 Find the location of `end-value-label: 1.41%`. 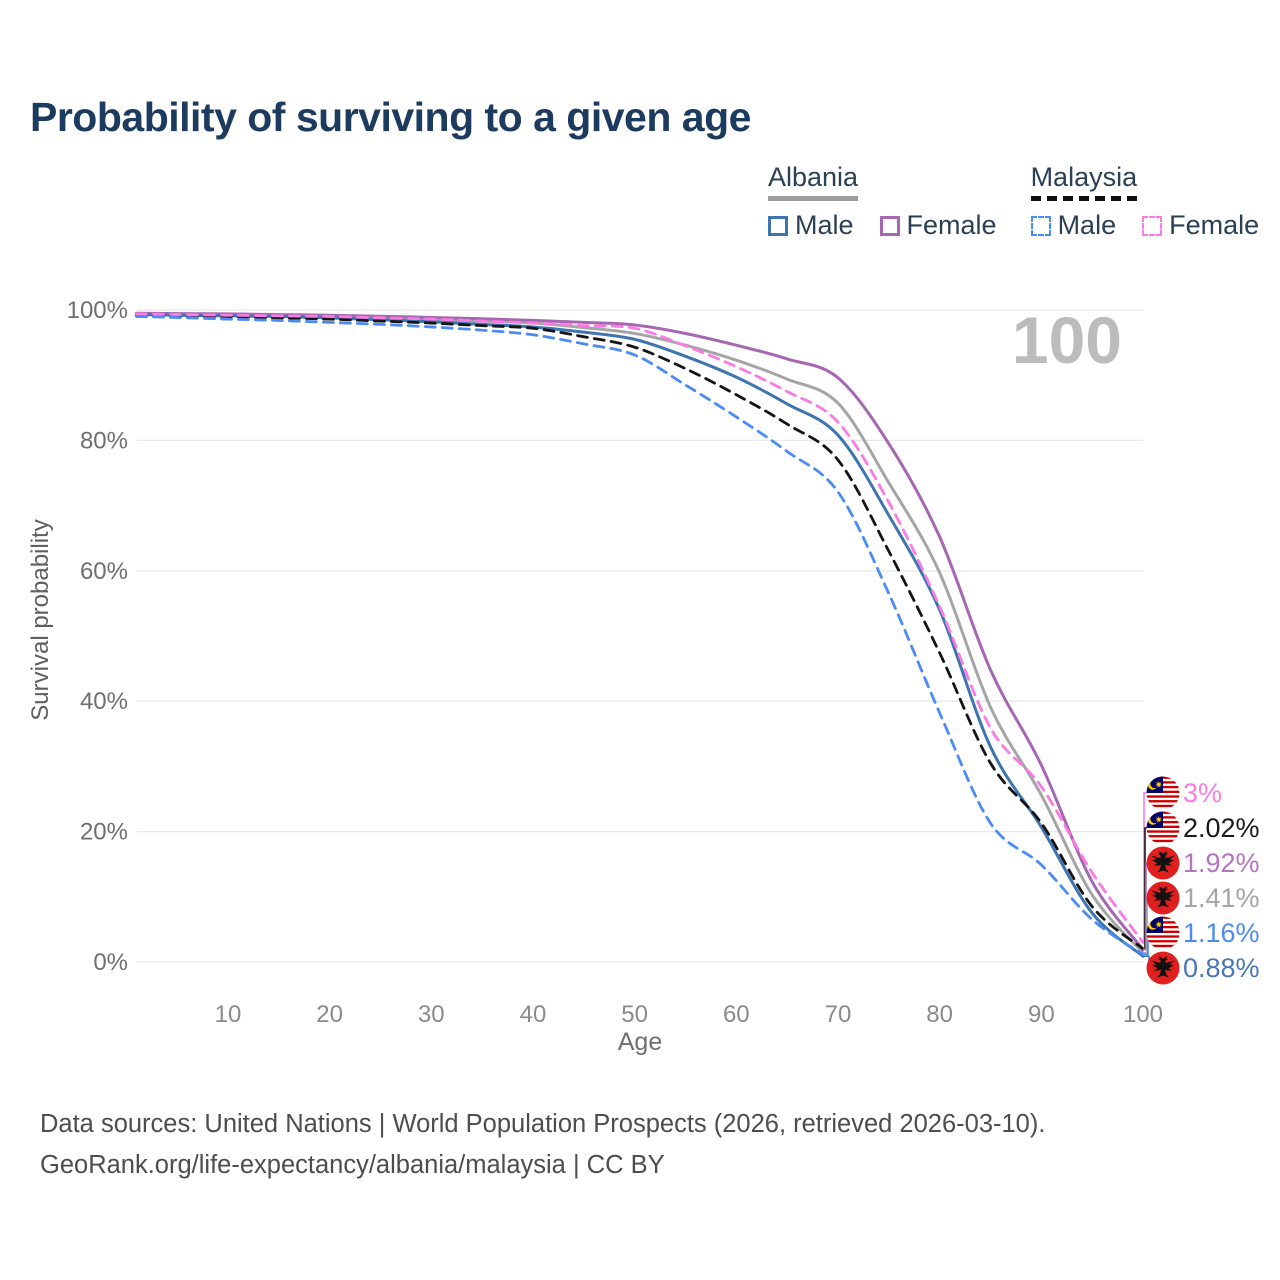

end-value-label: 1.41% is located at coordinates (1221, 898).